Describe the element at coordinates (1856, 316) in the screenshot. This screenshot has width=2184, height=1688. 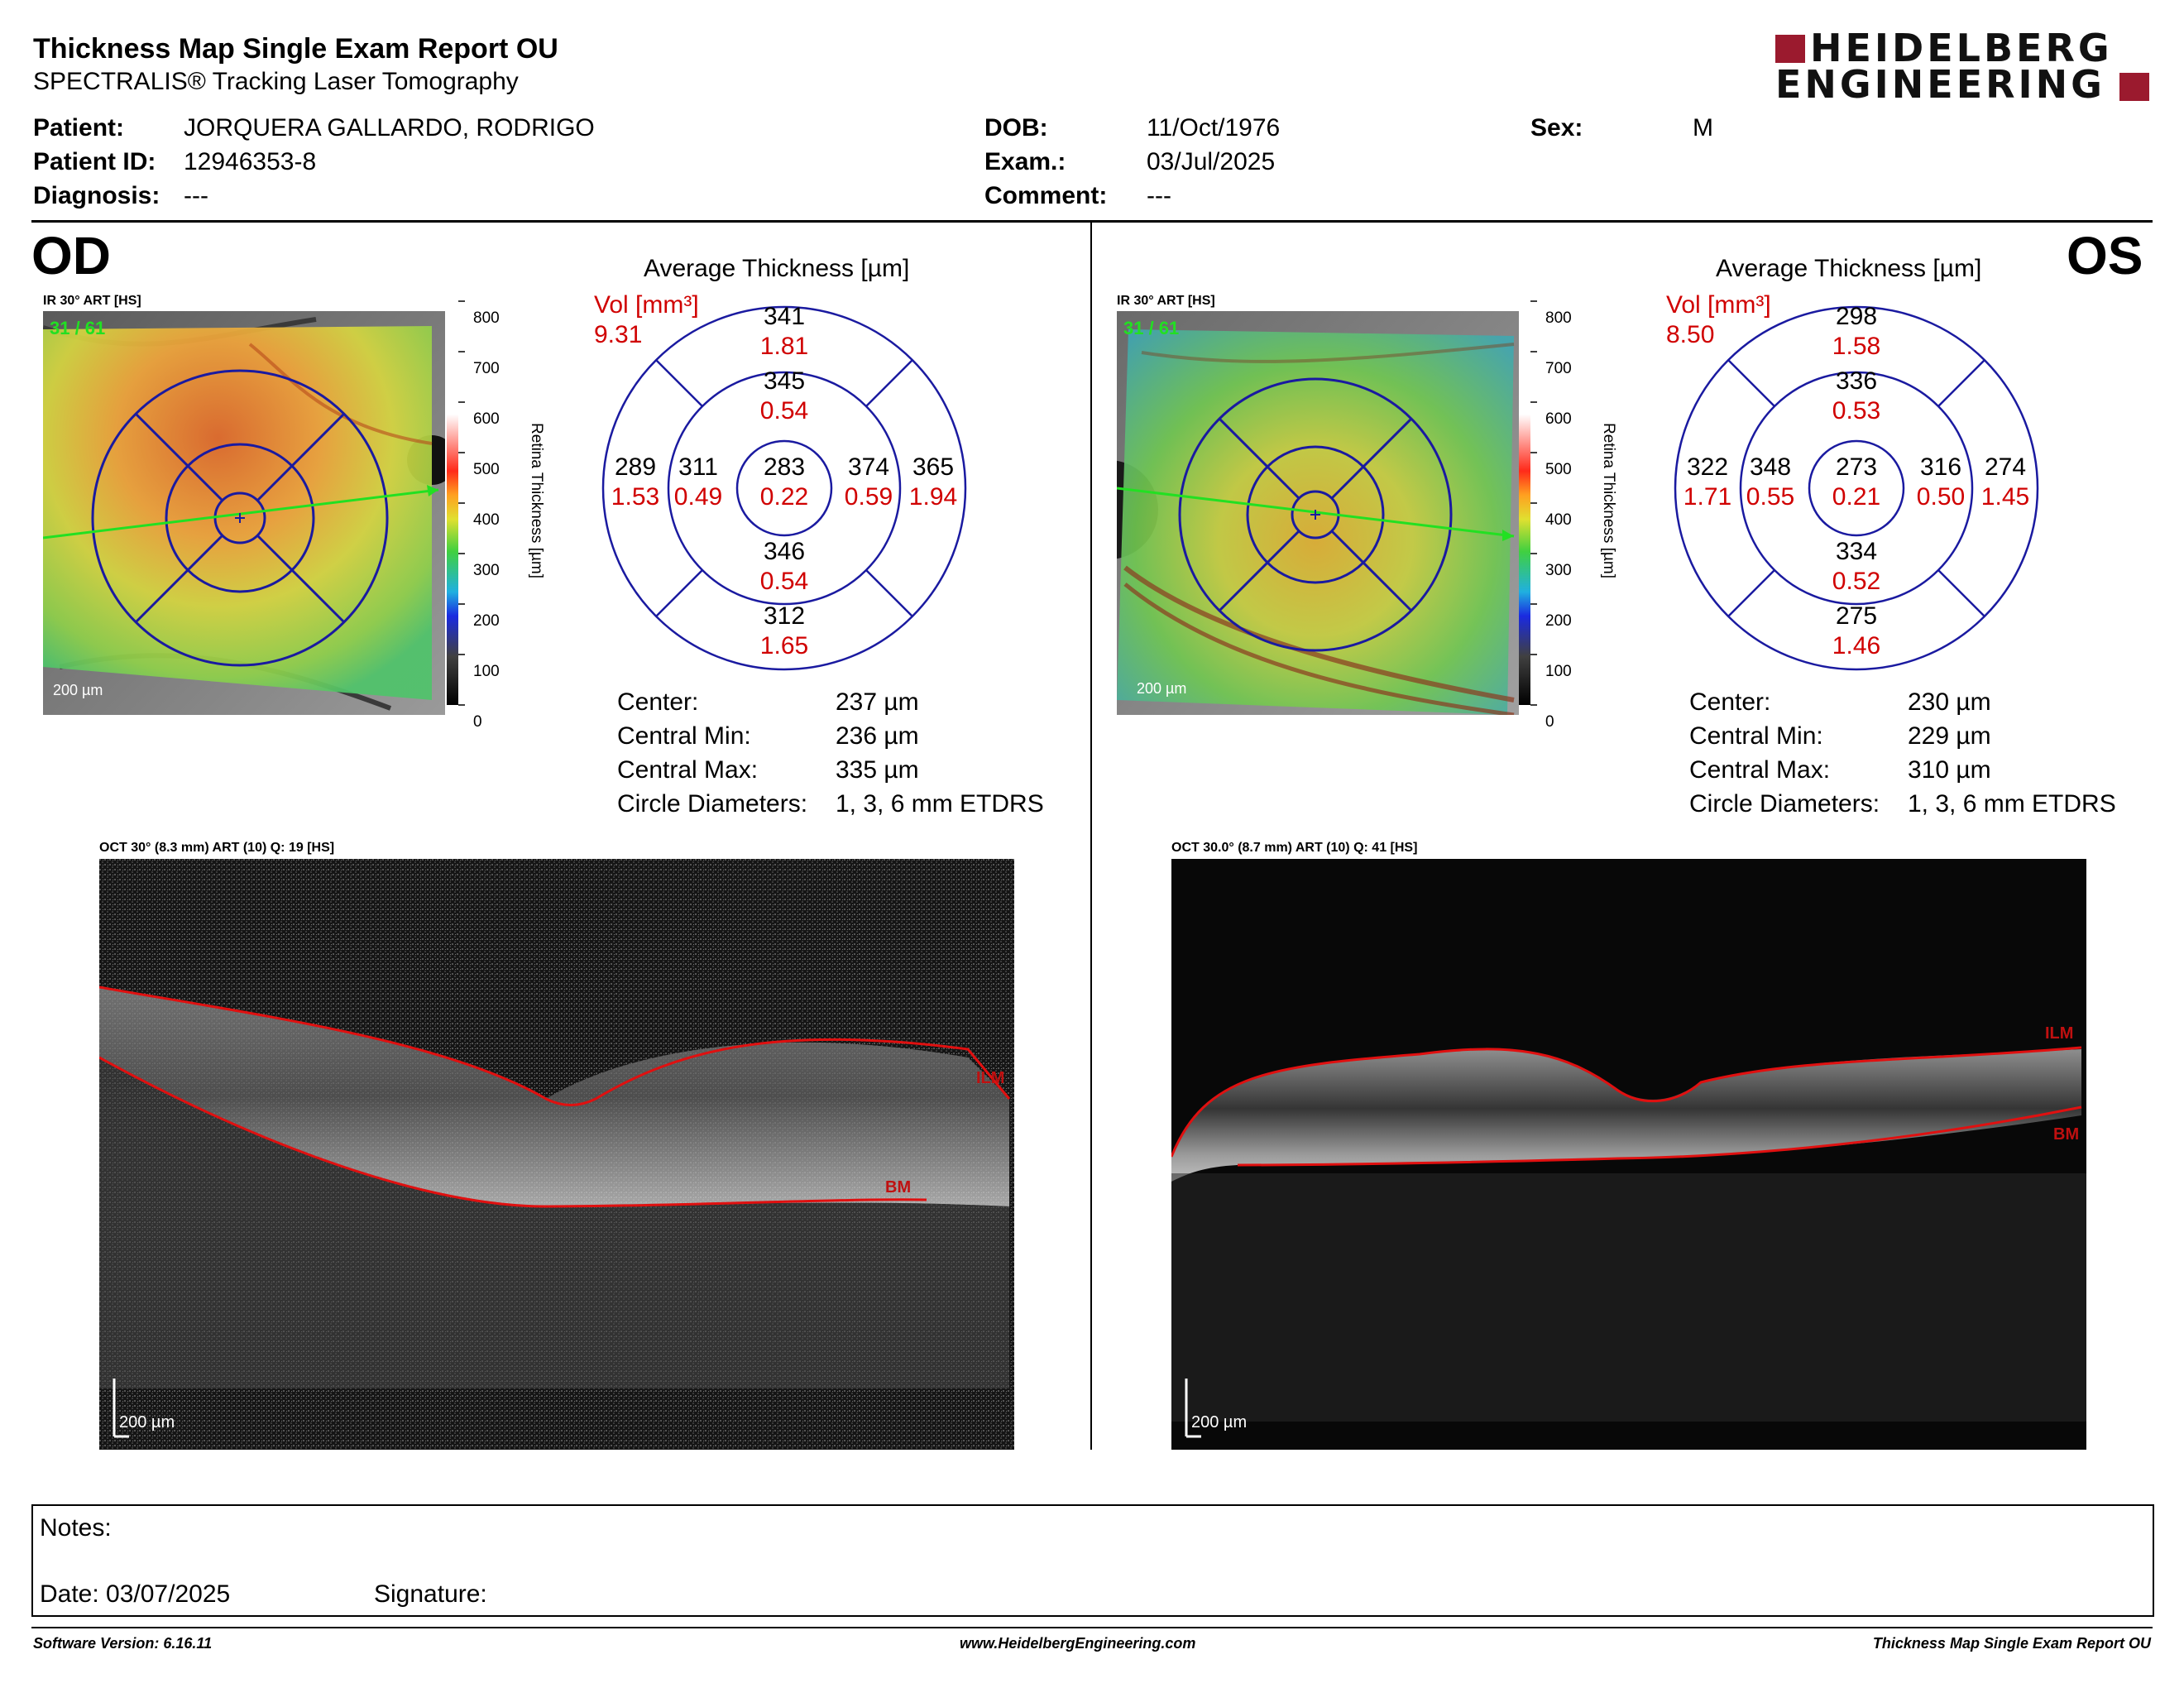
I see `os-outer-superior-thickness: 298` at that location.